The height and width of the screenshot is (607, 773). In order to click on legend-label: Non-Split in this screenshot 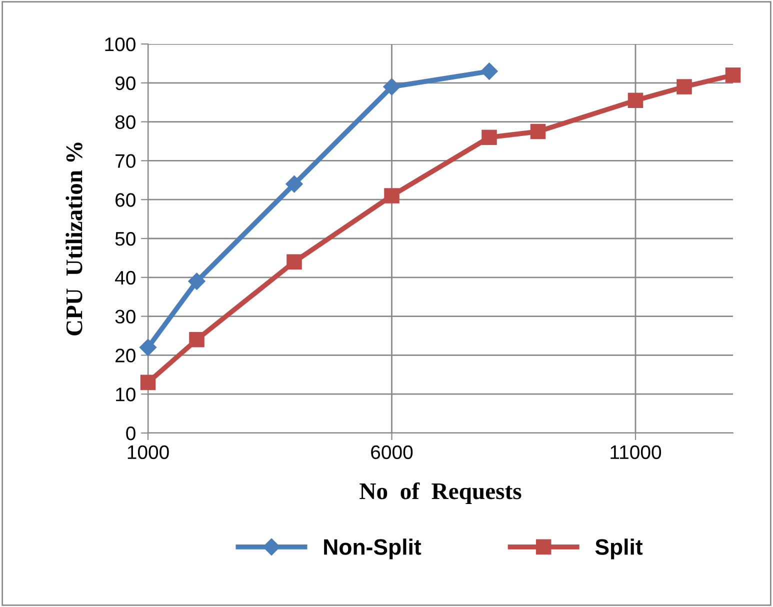, I will do `click(373, 549)`.